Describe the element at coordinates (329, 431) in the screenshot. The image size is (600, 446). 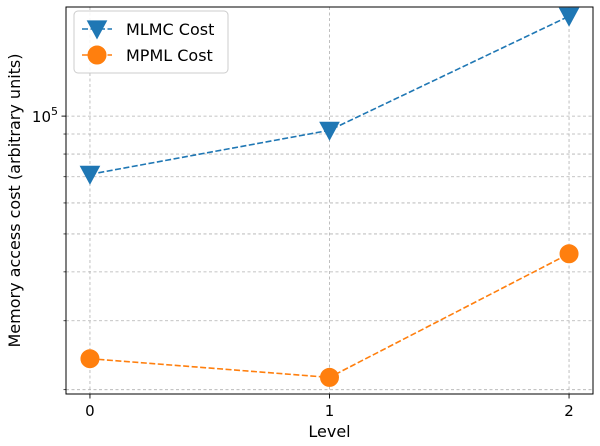
I see `x-axis-label: Level` at that location.